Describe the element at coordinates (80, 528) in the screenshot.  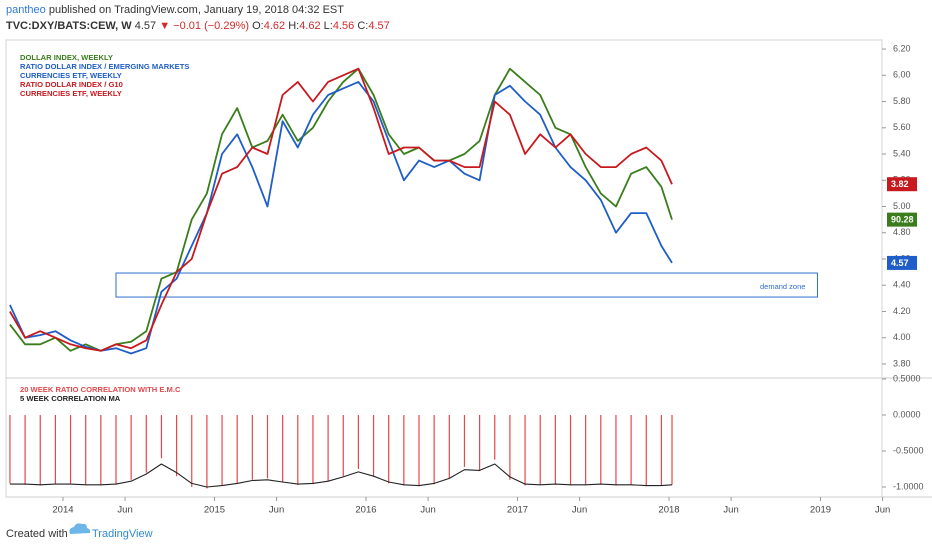
I see `brand-logo` at that location.